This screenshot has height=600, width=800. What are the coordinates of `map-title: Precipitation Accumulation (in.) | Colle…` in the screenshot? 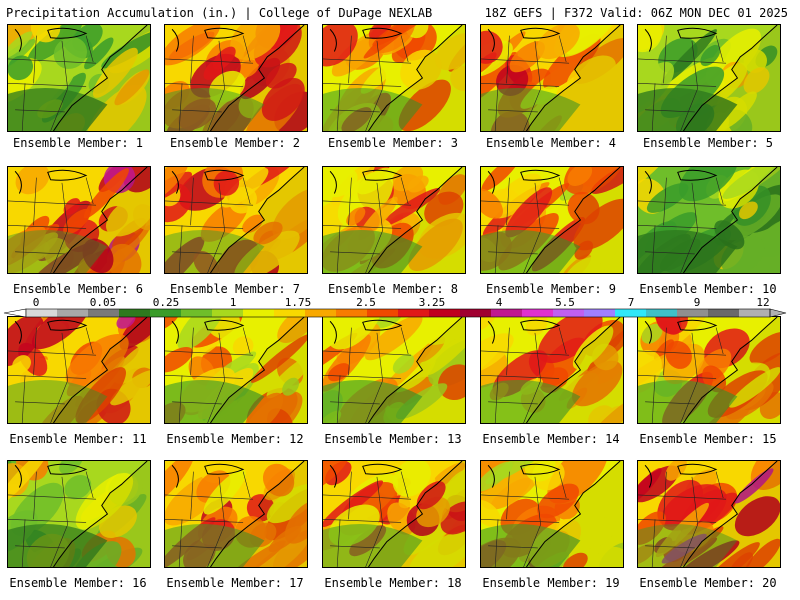 It's located at (219, 13).